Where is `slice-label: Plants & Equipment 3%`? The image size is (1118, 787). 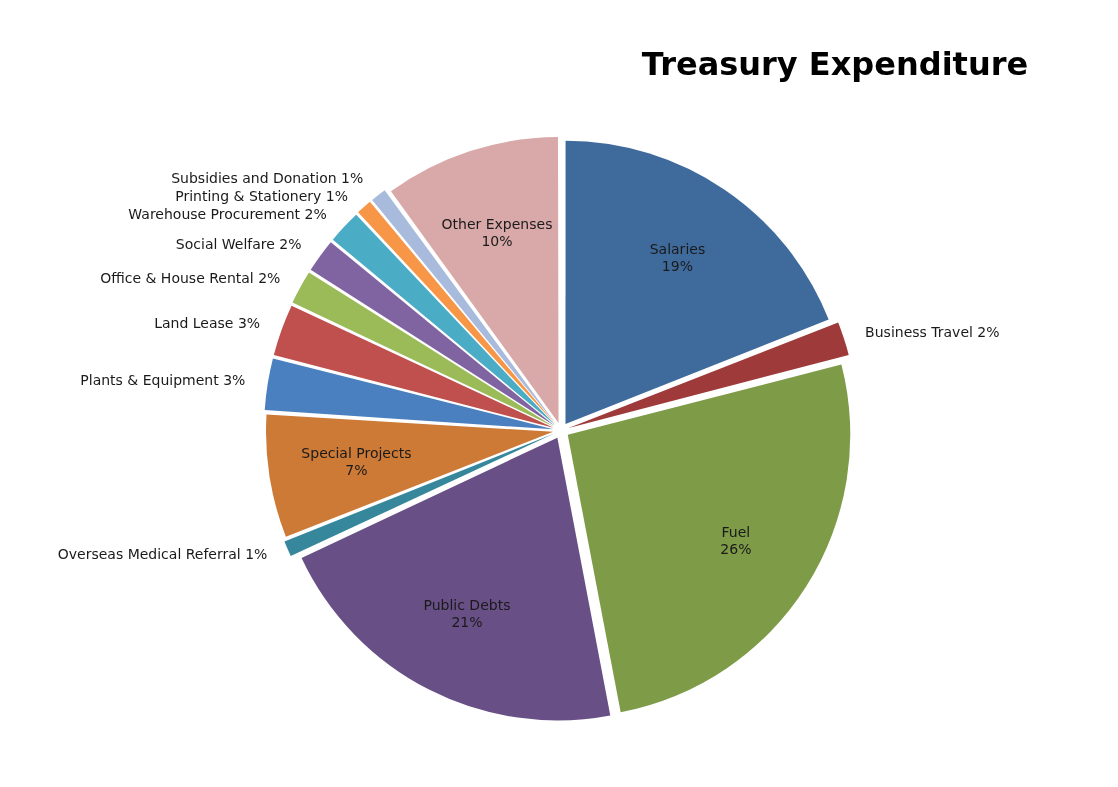
slice-label: Plants & Equipment 3% is located at coordinates (163, 379).